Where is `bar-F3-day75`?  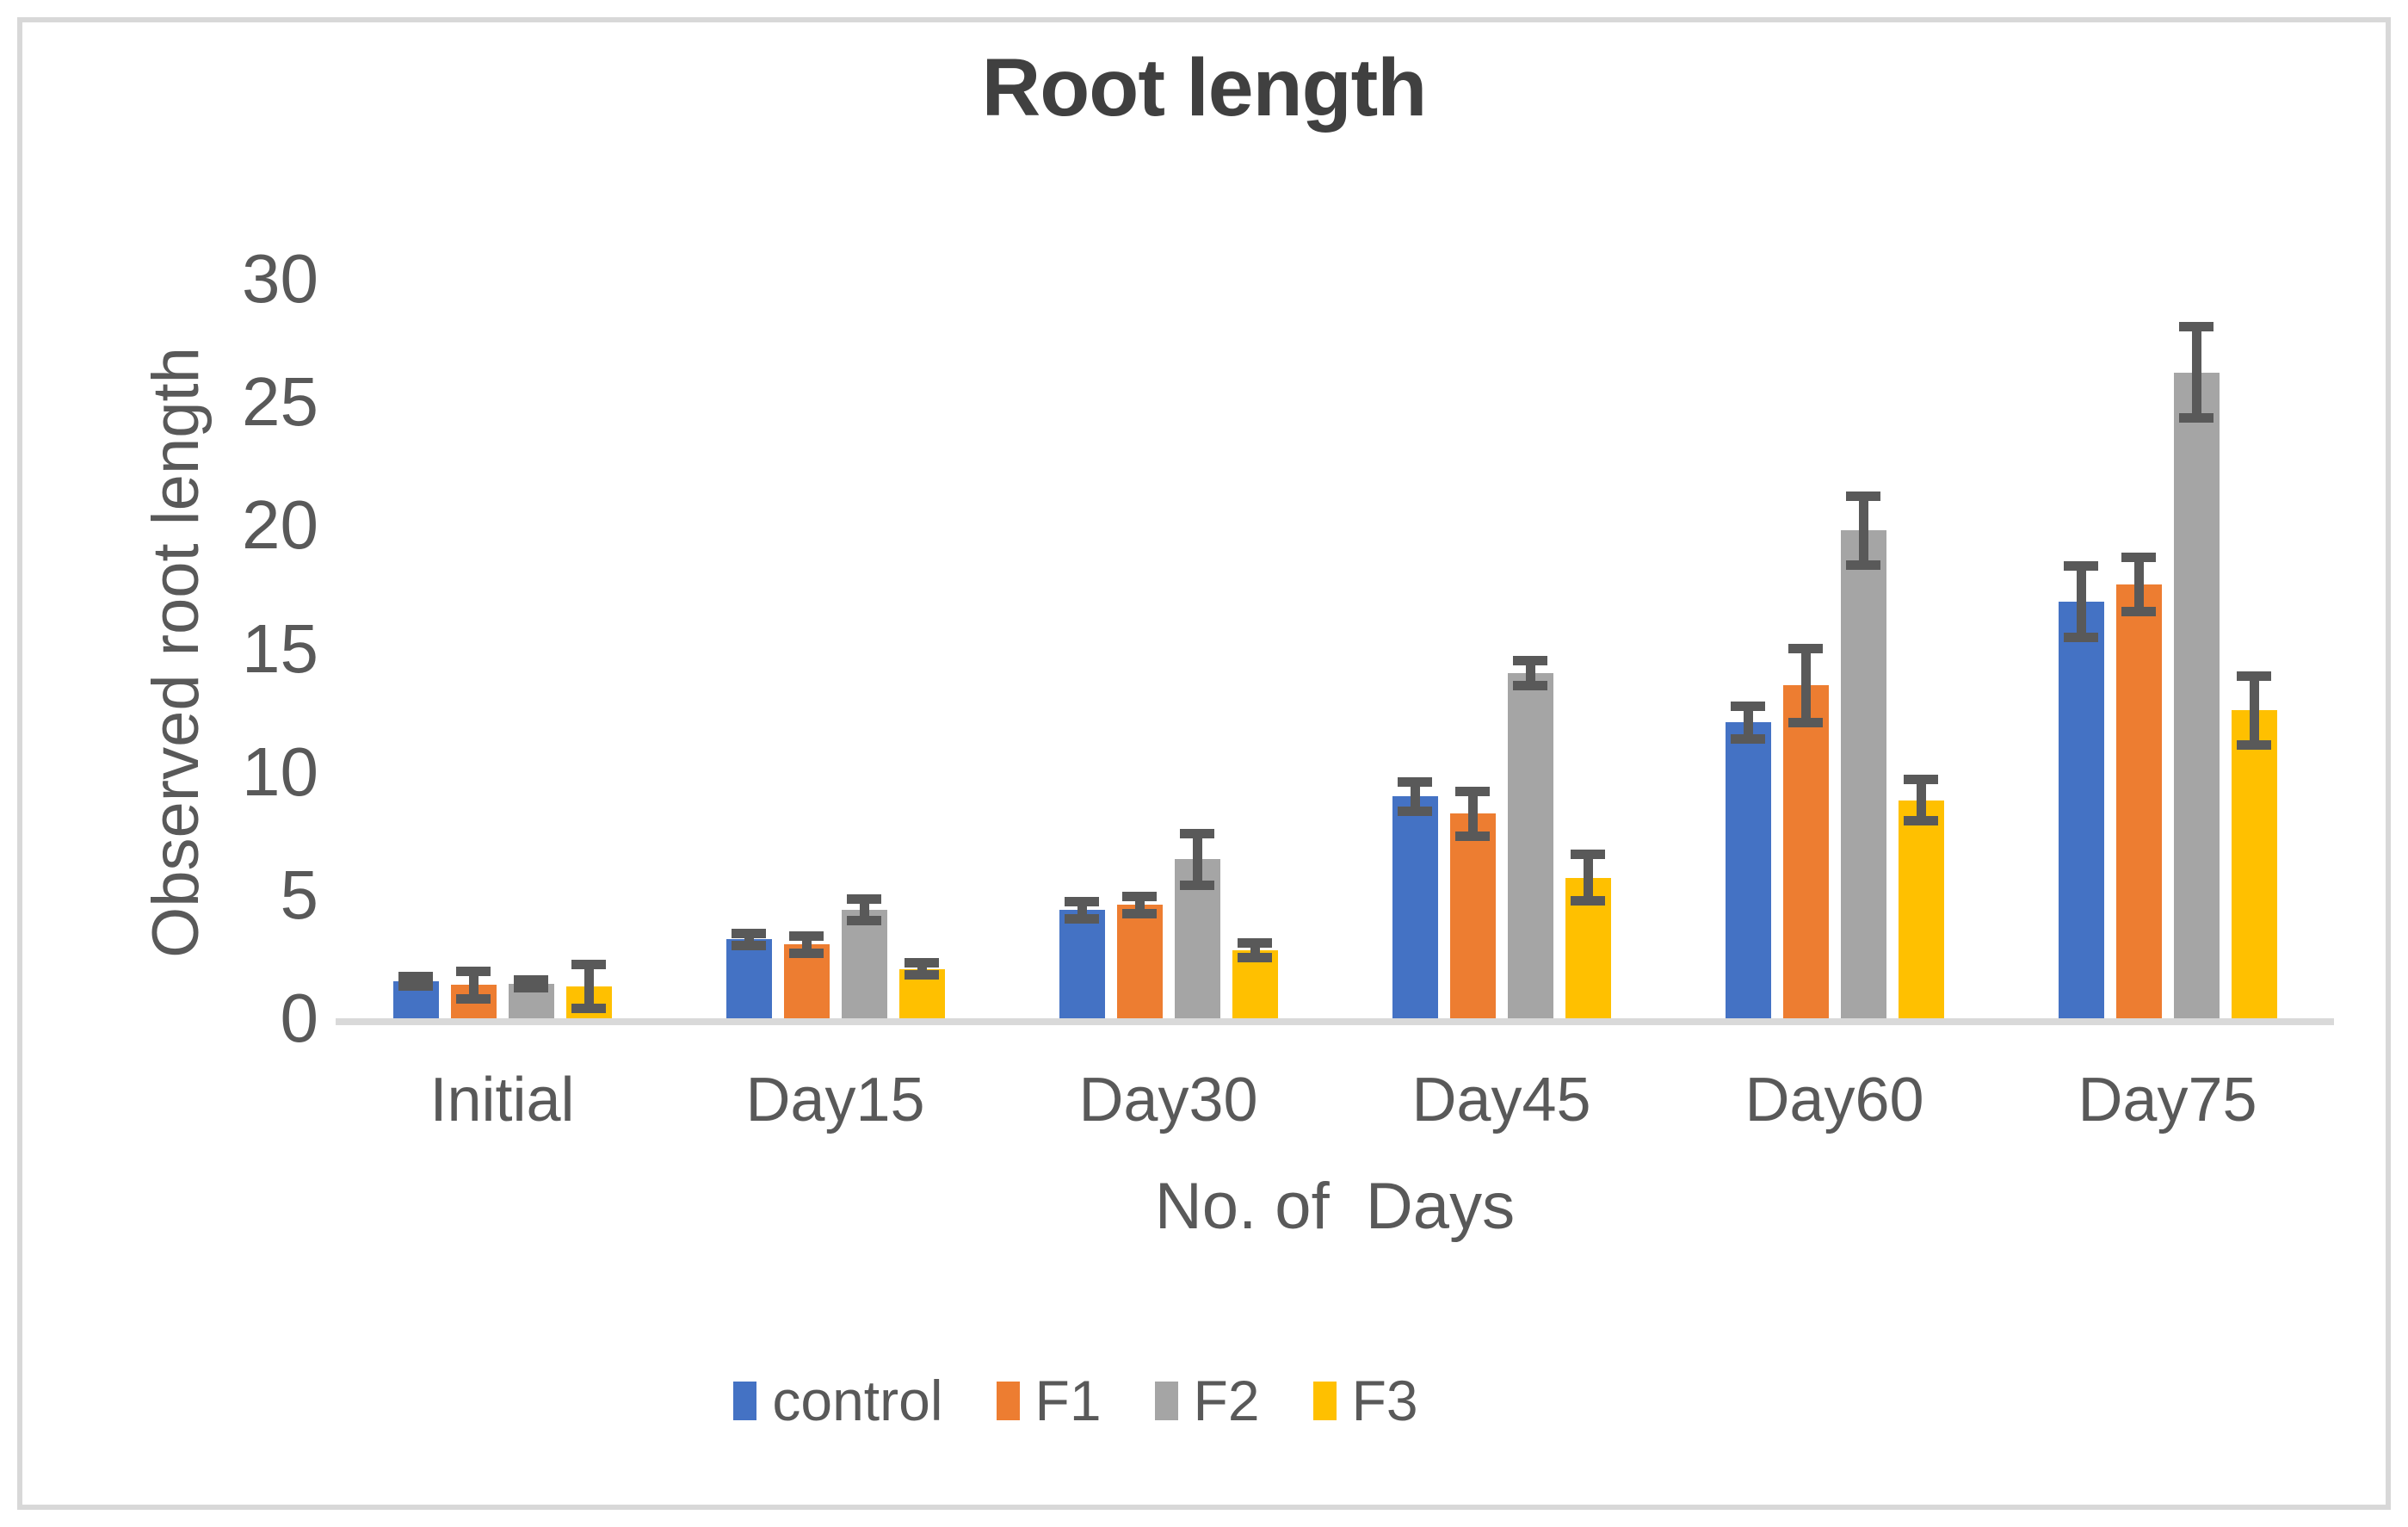 bar-F3-day75 is located at coordinates (2254, 844).